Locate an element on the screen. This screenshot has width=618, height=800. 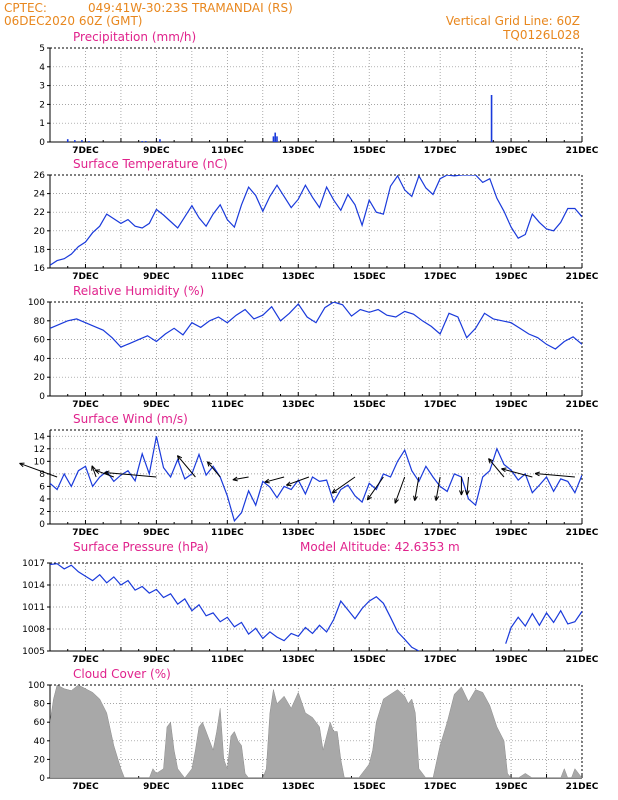
y-tick-label: 80 is located at coordinates (40, 705).